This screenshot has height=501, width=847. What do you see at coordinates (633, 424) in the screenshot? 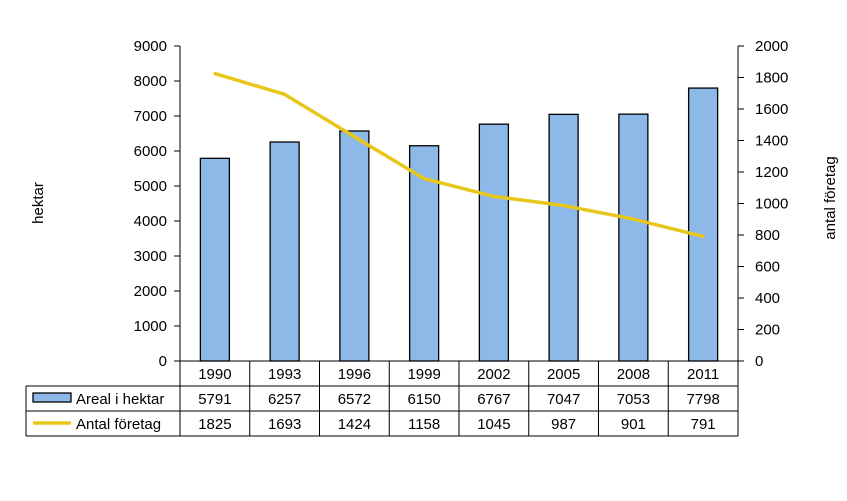
I see `line-value-label: 901` at bounding box center [633, 424].